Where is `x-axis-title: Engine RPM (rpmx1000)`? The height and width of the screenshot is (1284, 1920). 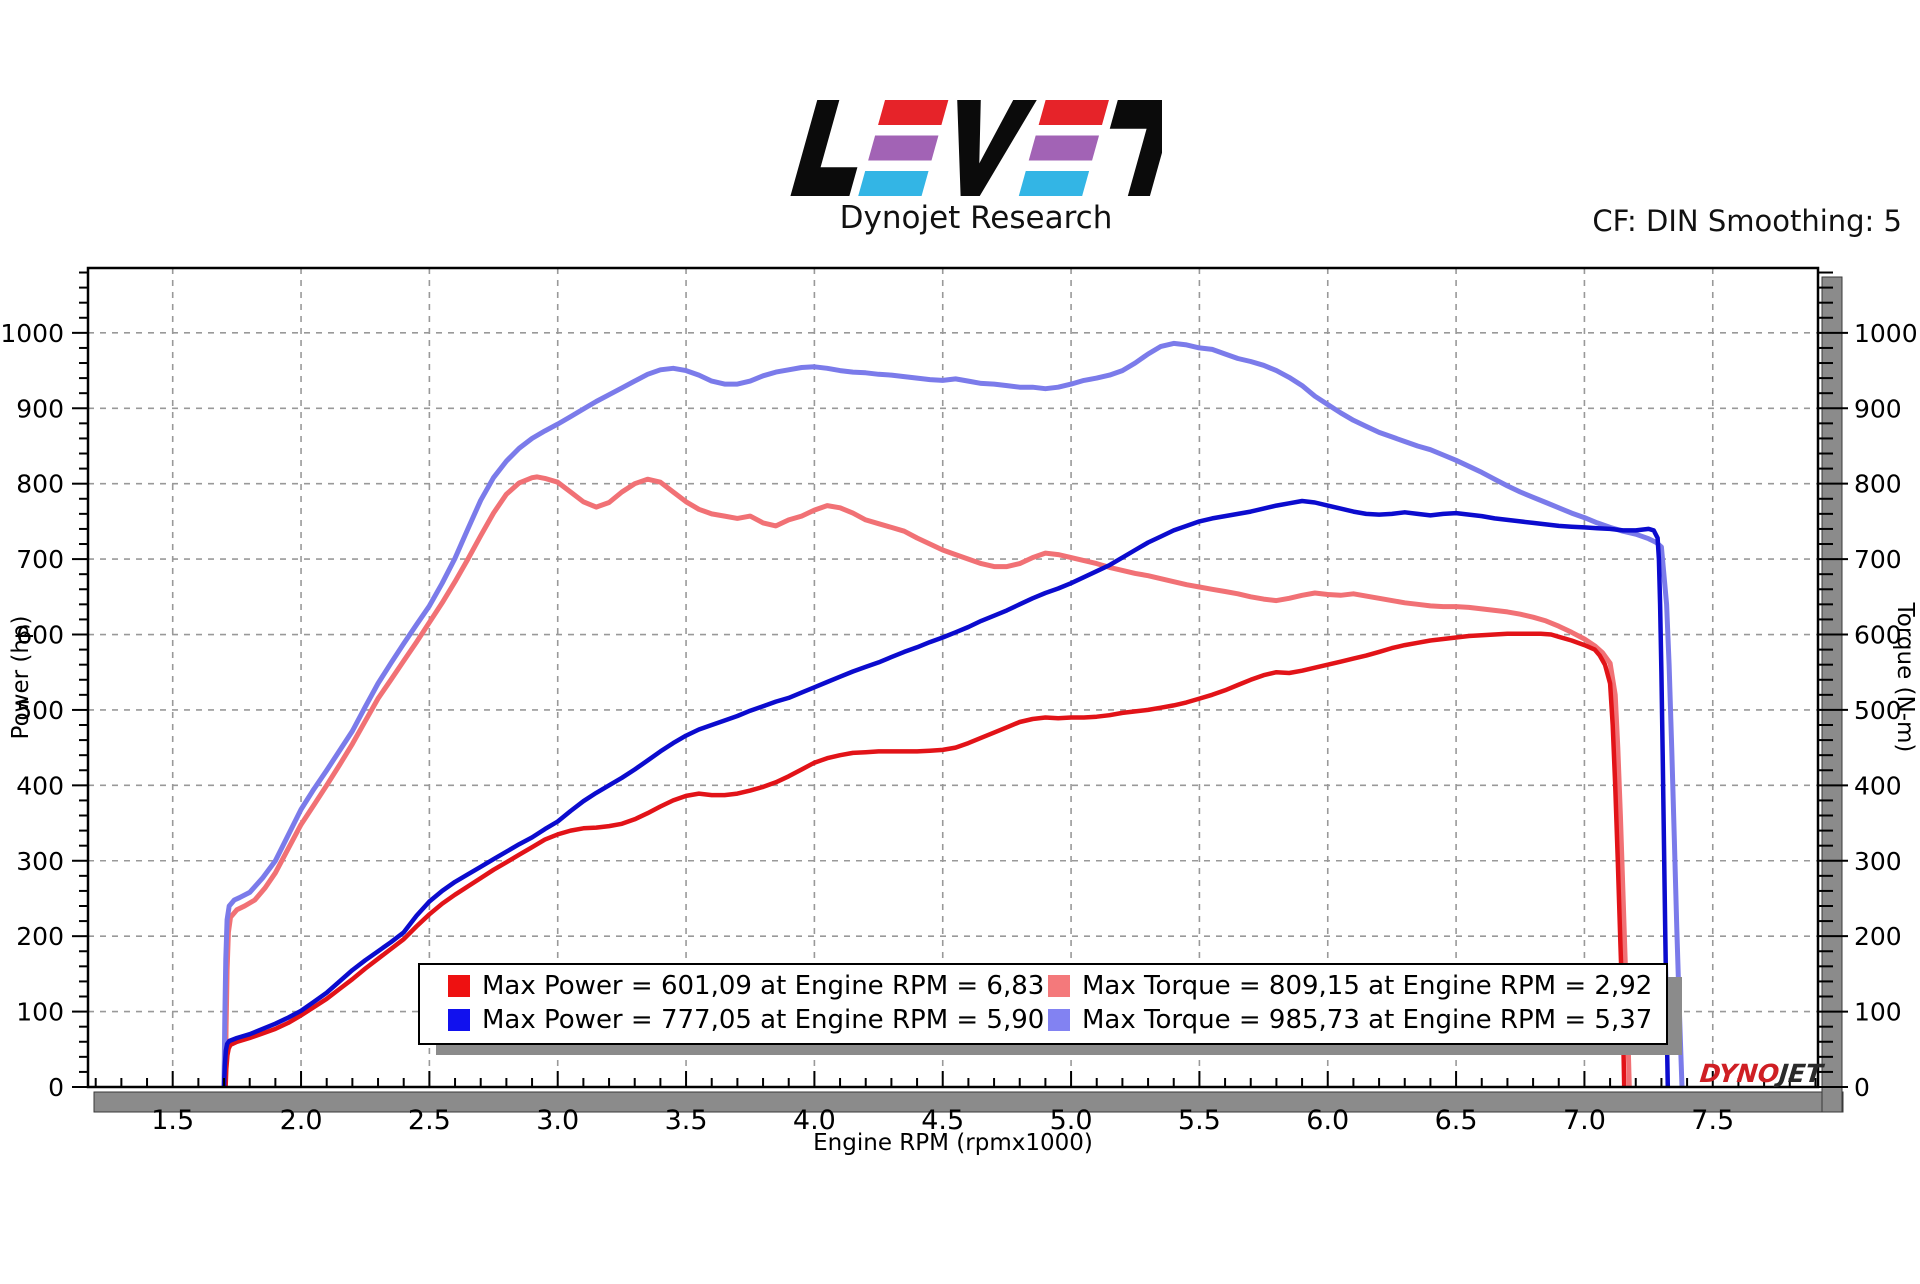 x-axis-title: Engine RPM (rpmx1000) is located at coordinates (953, 1143).